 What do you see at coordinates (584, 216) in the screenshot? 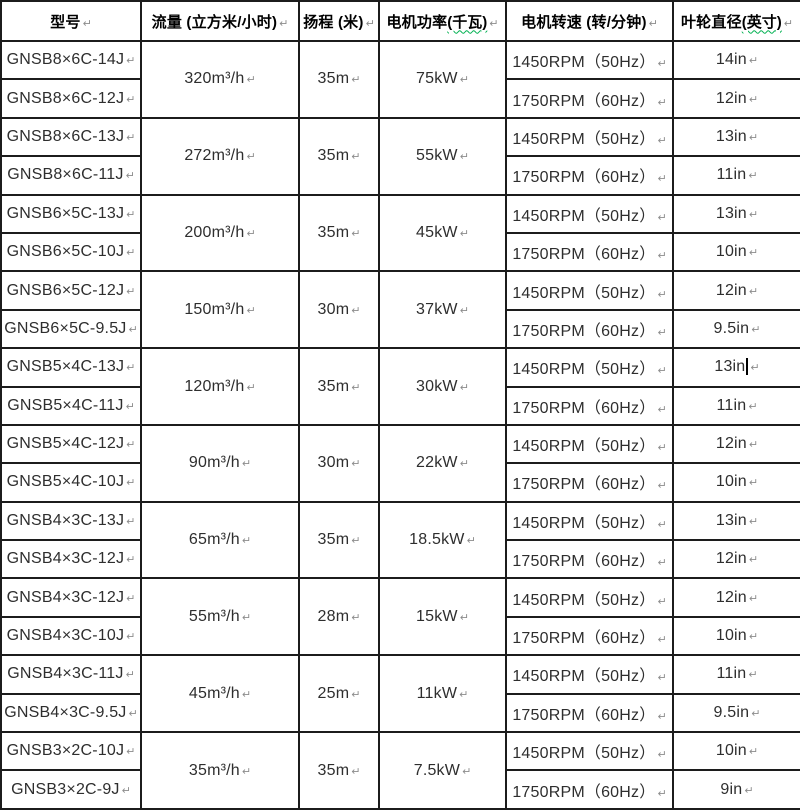
I see `rpm-cell-text: 1450RPM（50Hz）` at bounding box center [584, 216].